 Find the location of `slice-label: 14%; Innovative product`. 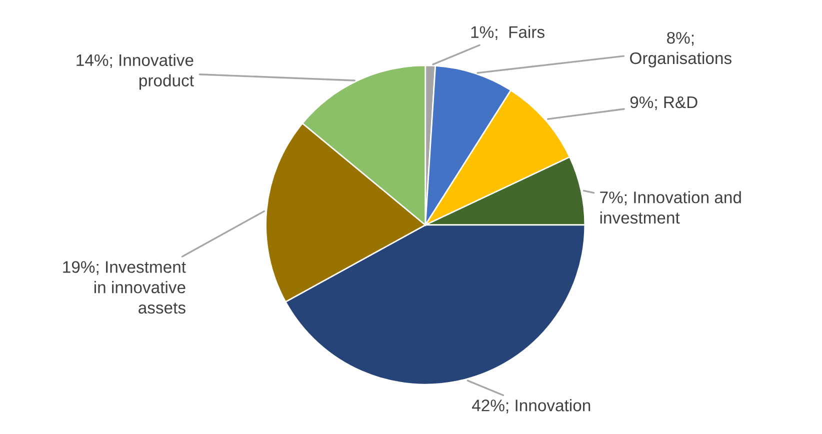

slice-label: 14%; Innovative product is located at coordinates (135, 72).